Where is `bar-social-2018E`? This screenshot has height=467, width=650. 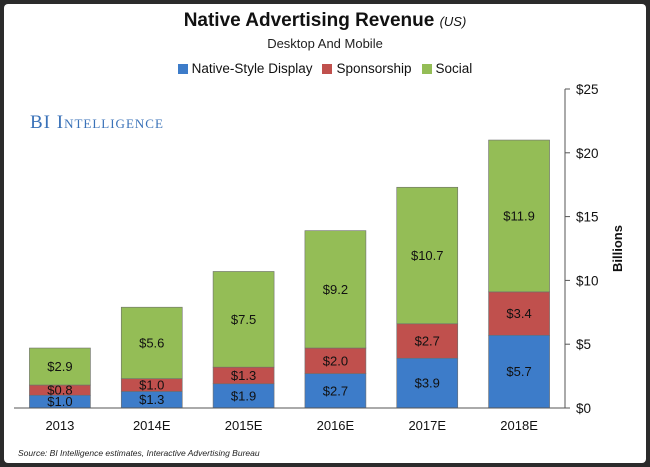 bar-social-2018E is located at coordinates (519, 216).